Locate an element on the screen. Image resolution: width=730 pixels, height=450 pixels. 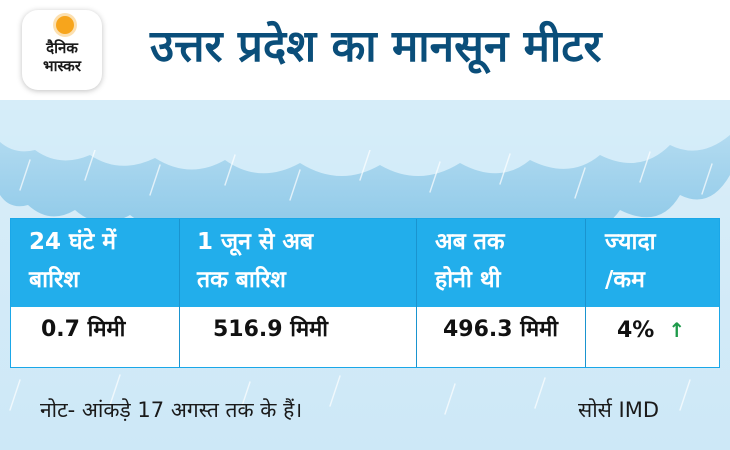
value-excess-deficit: 4% ↑ is located at coordinates (651, 330).